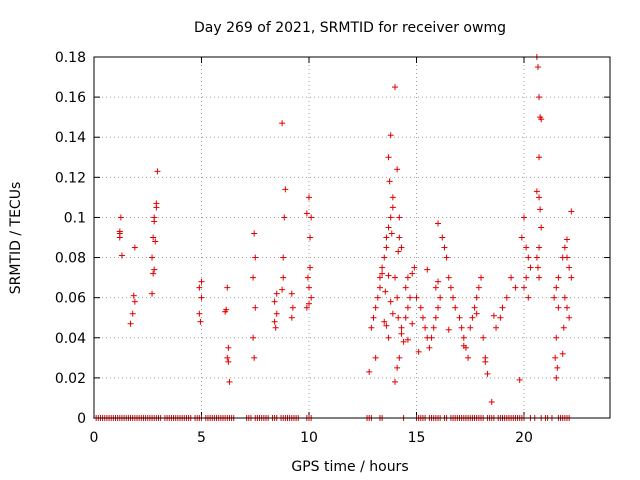 The image size is (640, 480). What do you see at coordinates (70, 379) in the screenshot?
I see `y-tick-label: 0.02` at bounding box center [70, 379].